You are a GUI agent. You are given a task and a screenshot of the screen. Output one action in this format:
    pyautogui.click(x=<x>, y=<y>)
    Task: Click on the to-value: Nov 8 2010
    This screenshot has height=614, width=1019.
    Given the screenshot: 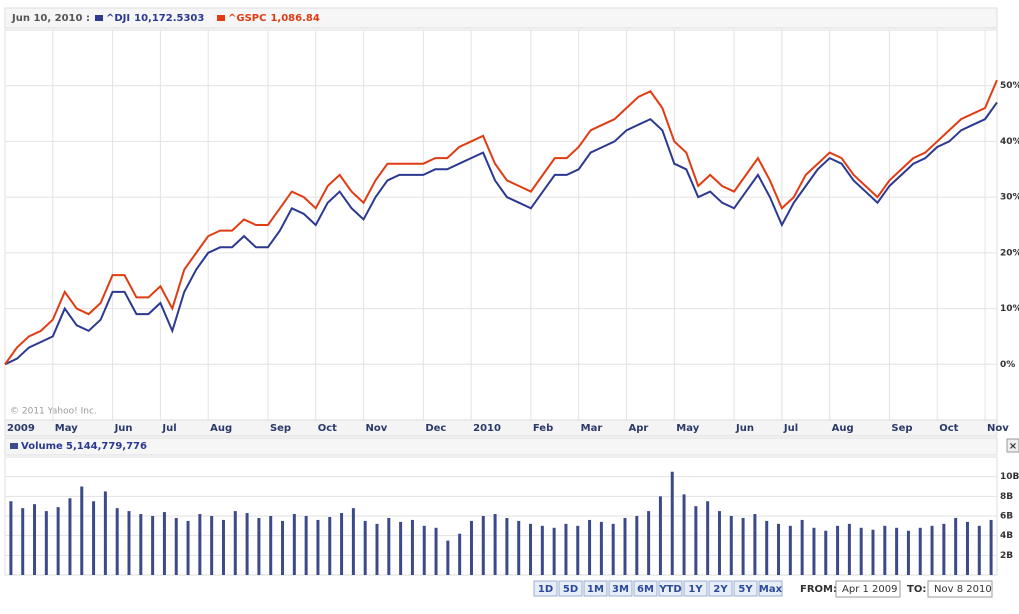 What is the action you would take?
    pyautogui.click(x=963, y=589)
    